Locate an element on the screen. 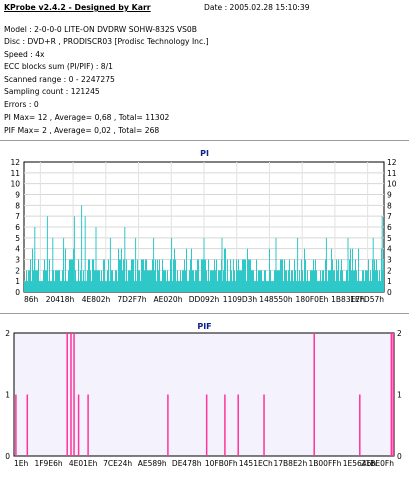 The height and width of the screenshot is (480, 409). x-tick-label: 7D2F7h is located at coordinates (131, 299).